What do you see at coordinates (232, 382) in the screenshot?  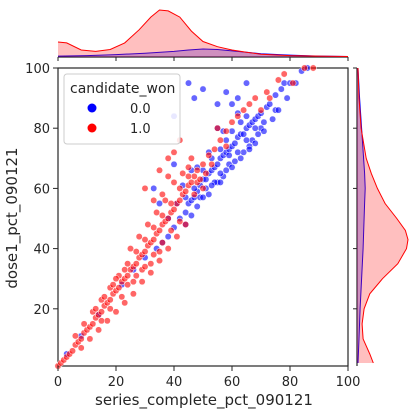 I see `x-tick-label-3: 60` at bounding box center [232, 382].